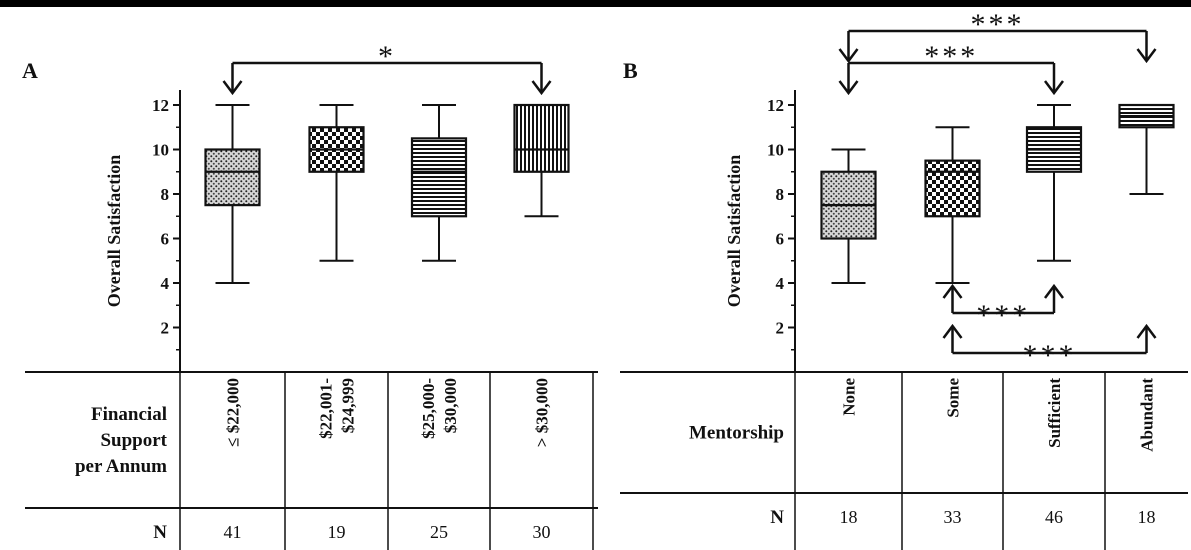 The width and height of the screenshot is (1191, 550). I want to click on n-value: 33, so click(953, 517).